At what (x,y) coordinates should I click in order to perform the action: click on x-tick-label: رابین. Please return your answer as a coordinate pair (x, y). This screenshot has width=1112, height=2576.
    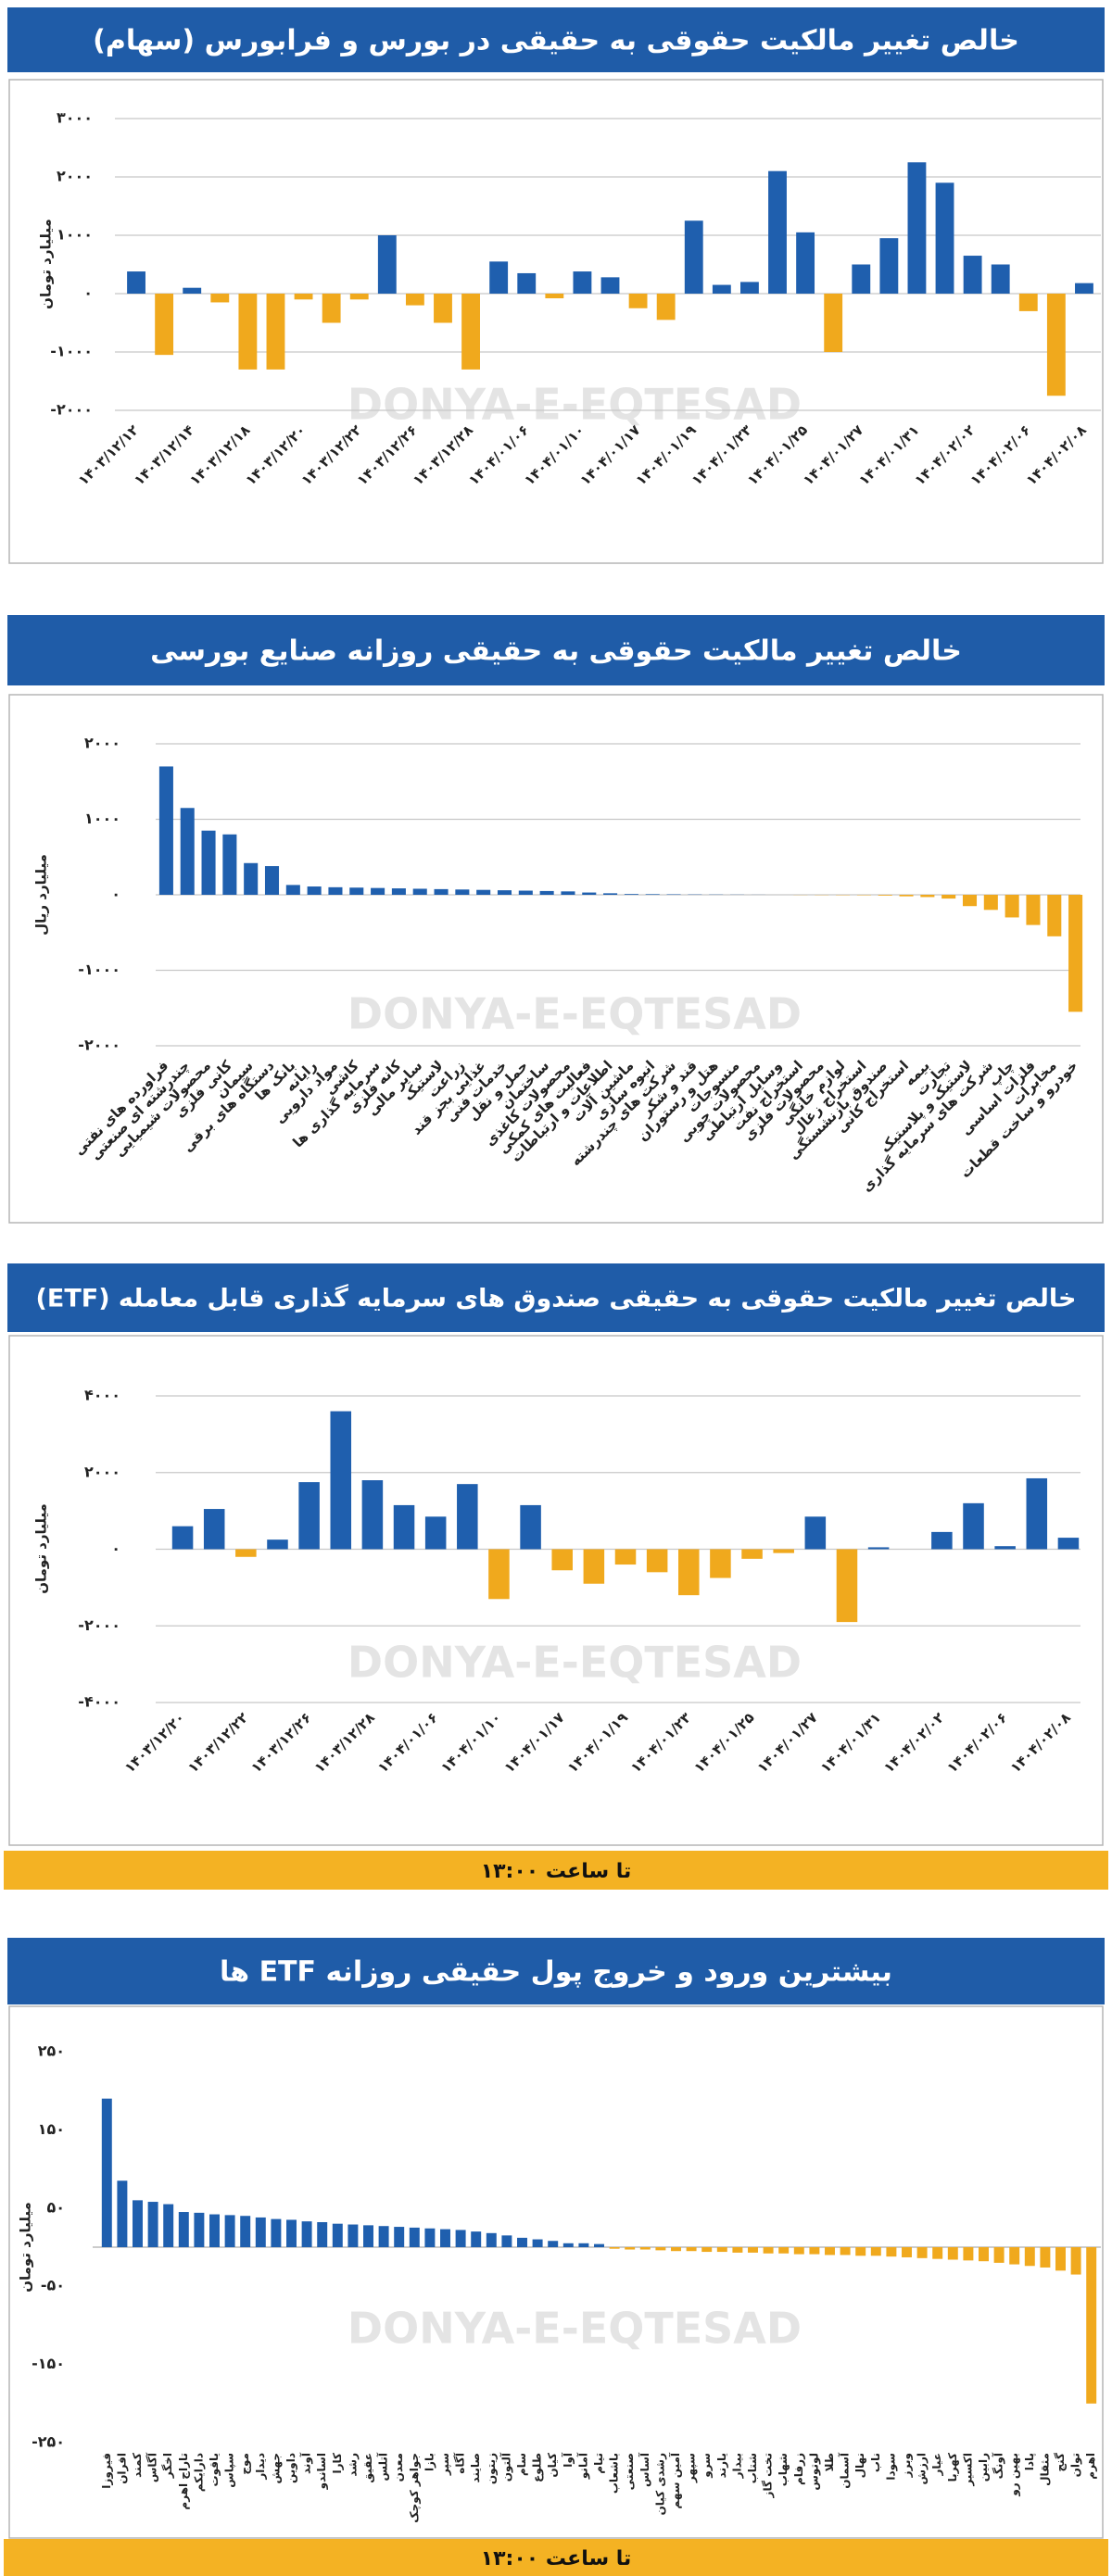
    Looking at the image, I should click on (983, 2467).